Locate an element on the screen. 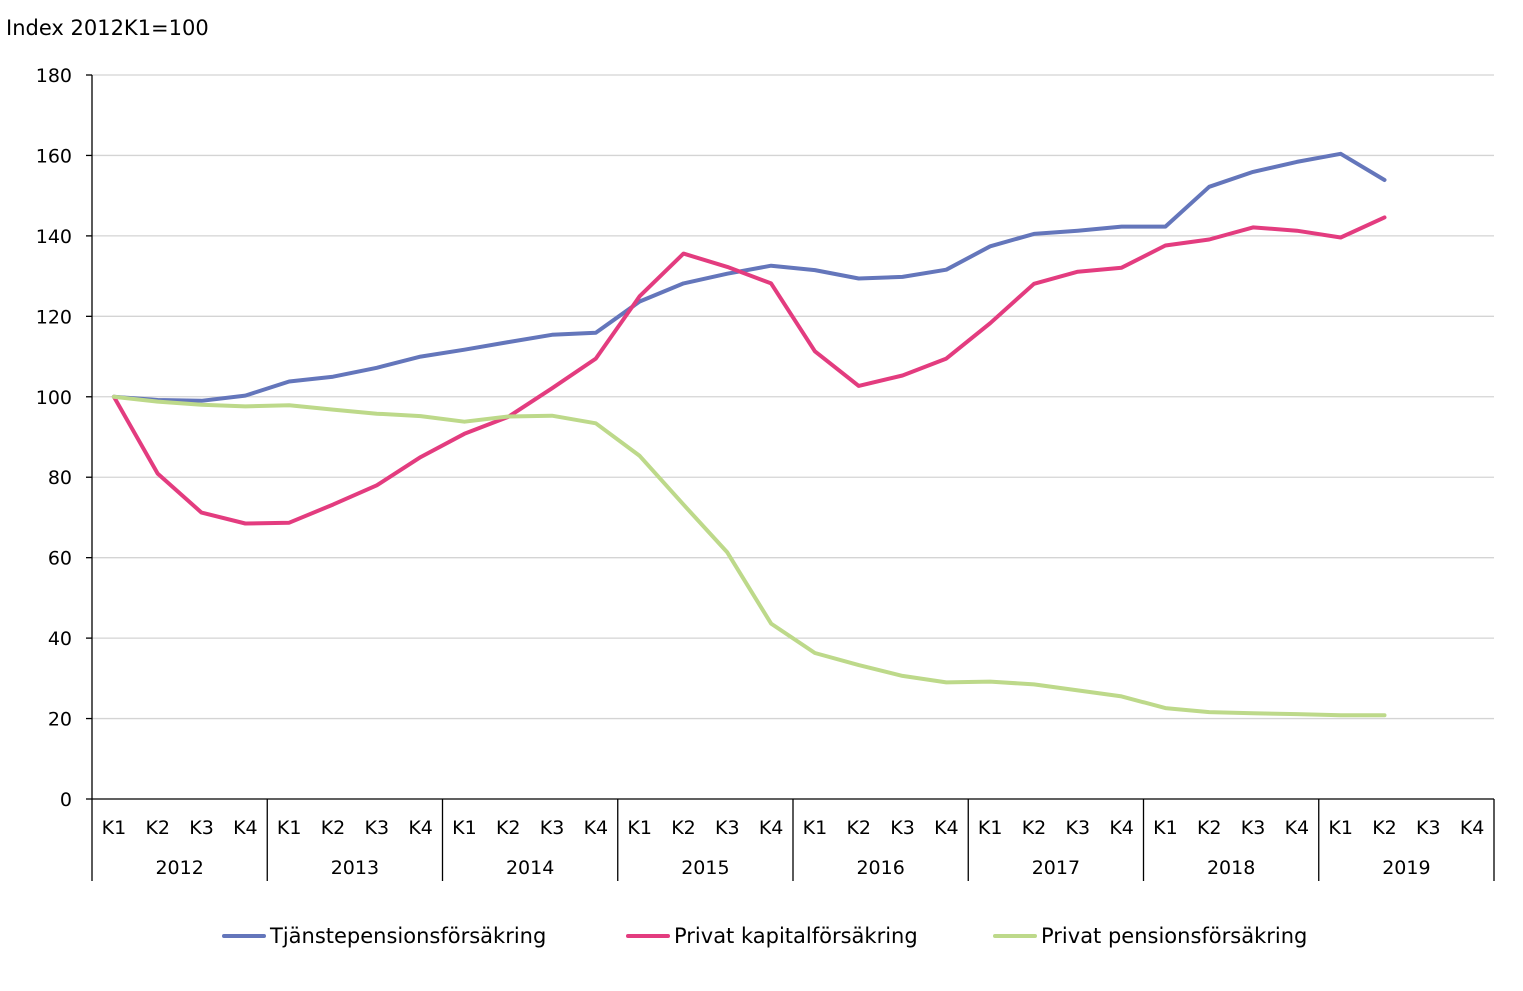 This screenshot has width=1523, height=991. y-tick-label: 80 is located at coordinates (60, 478).